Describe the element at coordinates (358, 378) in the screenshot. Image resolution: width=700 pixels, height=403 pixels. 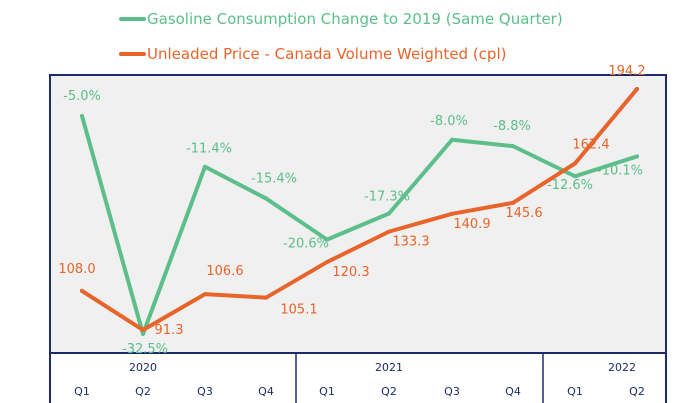
I see `category-axis: 2020 2021 2022 Q1 Q2 Q3 Q4 Q1 Q2 Q3 Q4 Q1 Q2` at that location.